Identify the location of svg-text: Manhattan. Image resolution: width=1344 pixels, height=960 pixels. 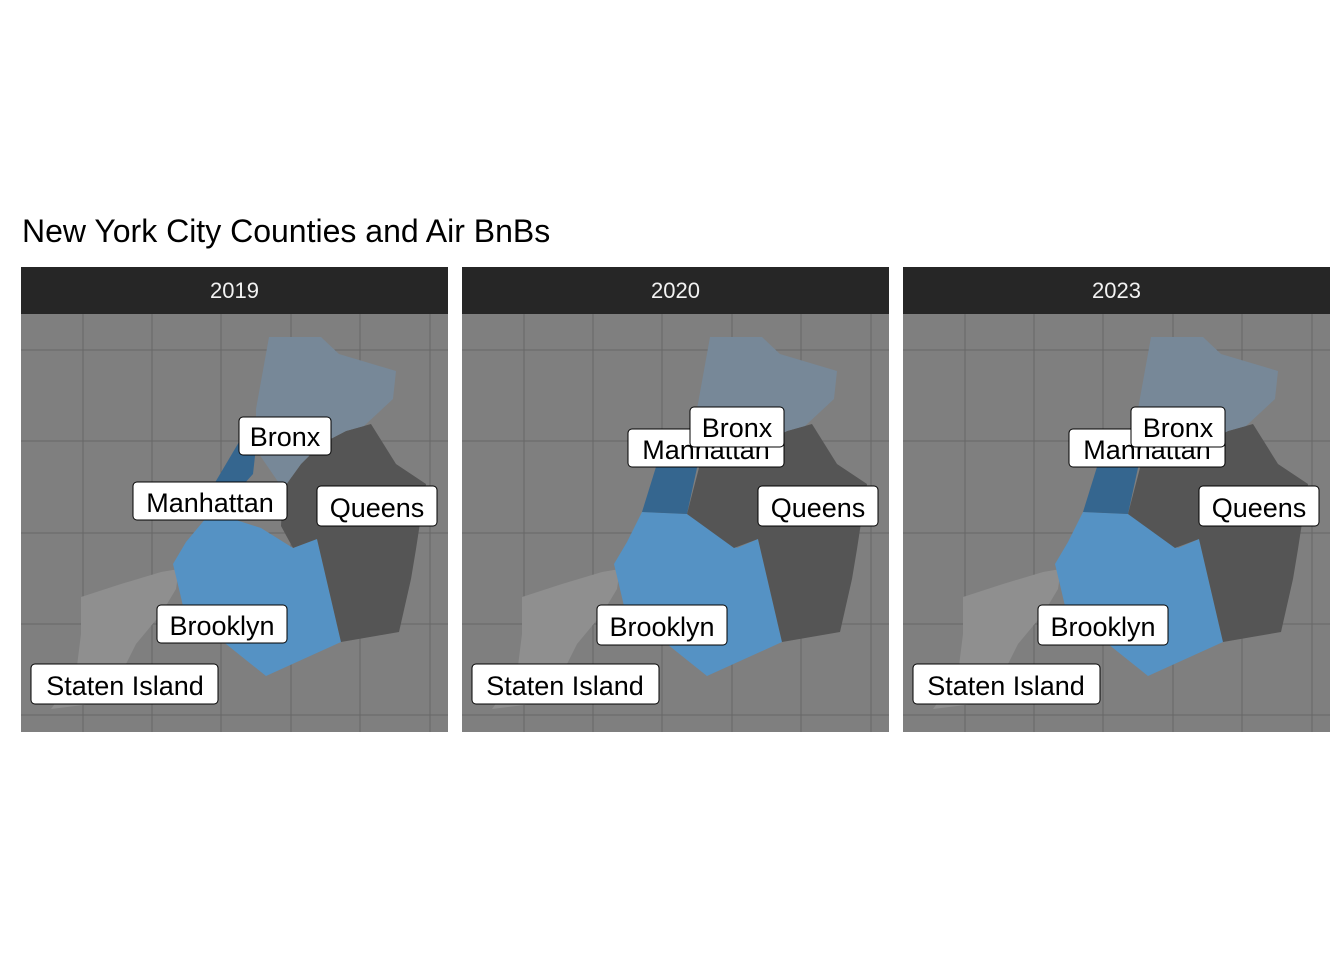
(210, 503).